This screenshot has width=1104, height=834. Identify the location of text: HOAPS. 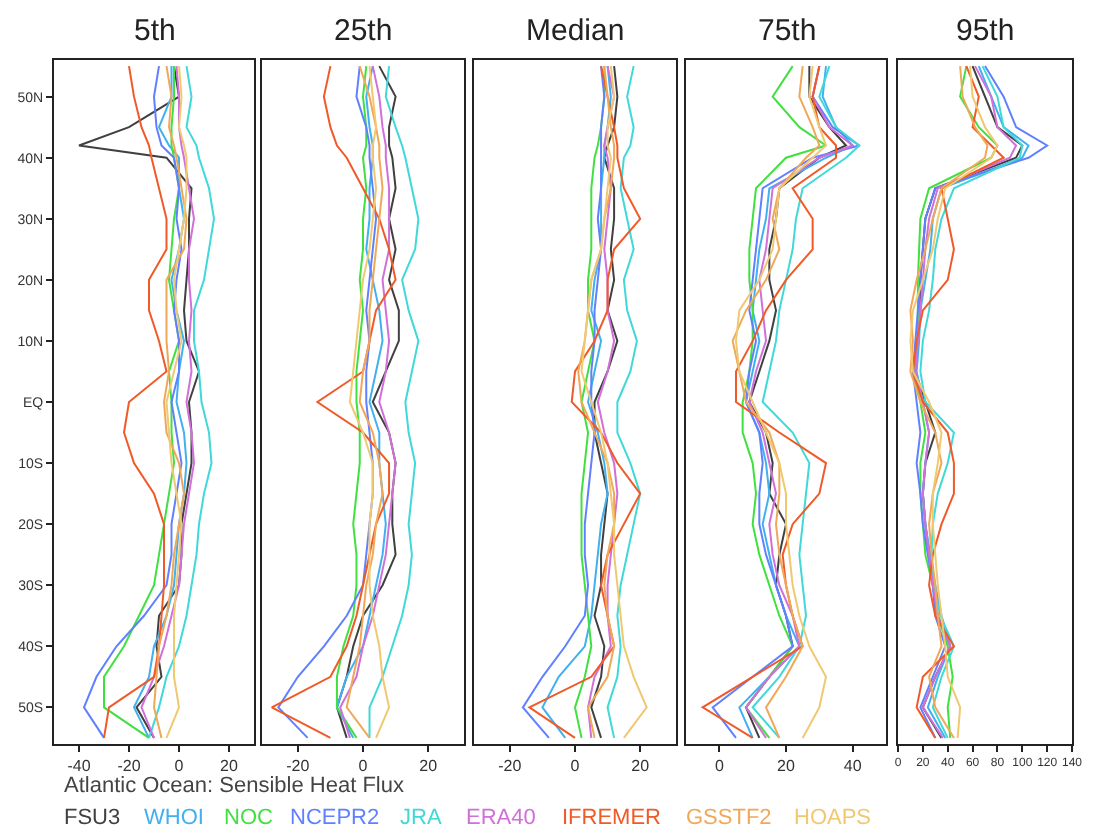
(833, 818).